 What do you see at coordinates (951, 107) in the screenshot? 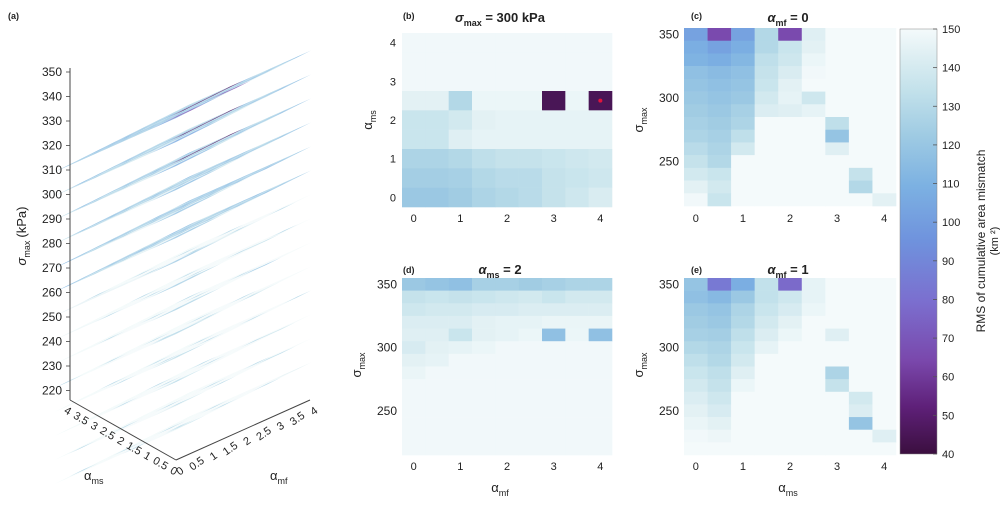
I see `colorbar-tick-label: 130` at bounding box center [951, 107].